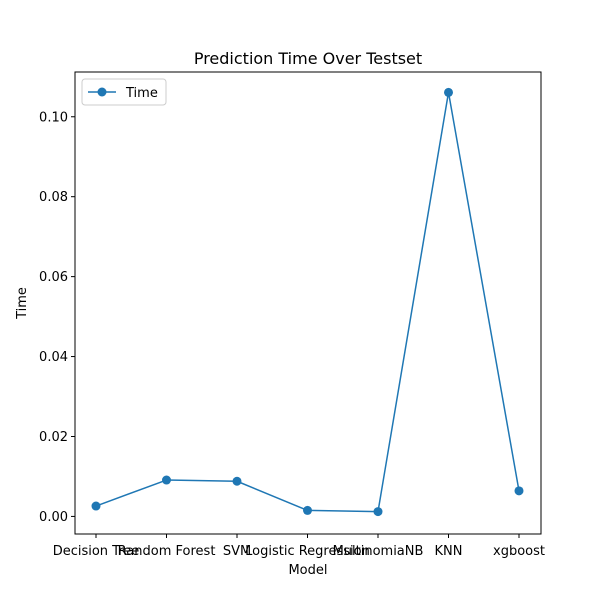  What do you see at coordinates (307, 551) in the screenshot?
I see `x-tick-label: Logistic Regression` at bounding box center [307, 551].